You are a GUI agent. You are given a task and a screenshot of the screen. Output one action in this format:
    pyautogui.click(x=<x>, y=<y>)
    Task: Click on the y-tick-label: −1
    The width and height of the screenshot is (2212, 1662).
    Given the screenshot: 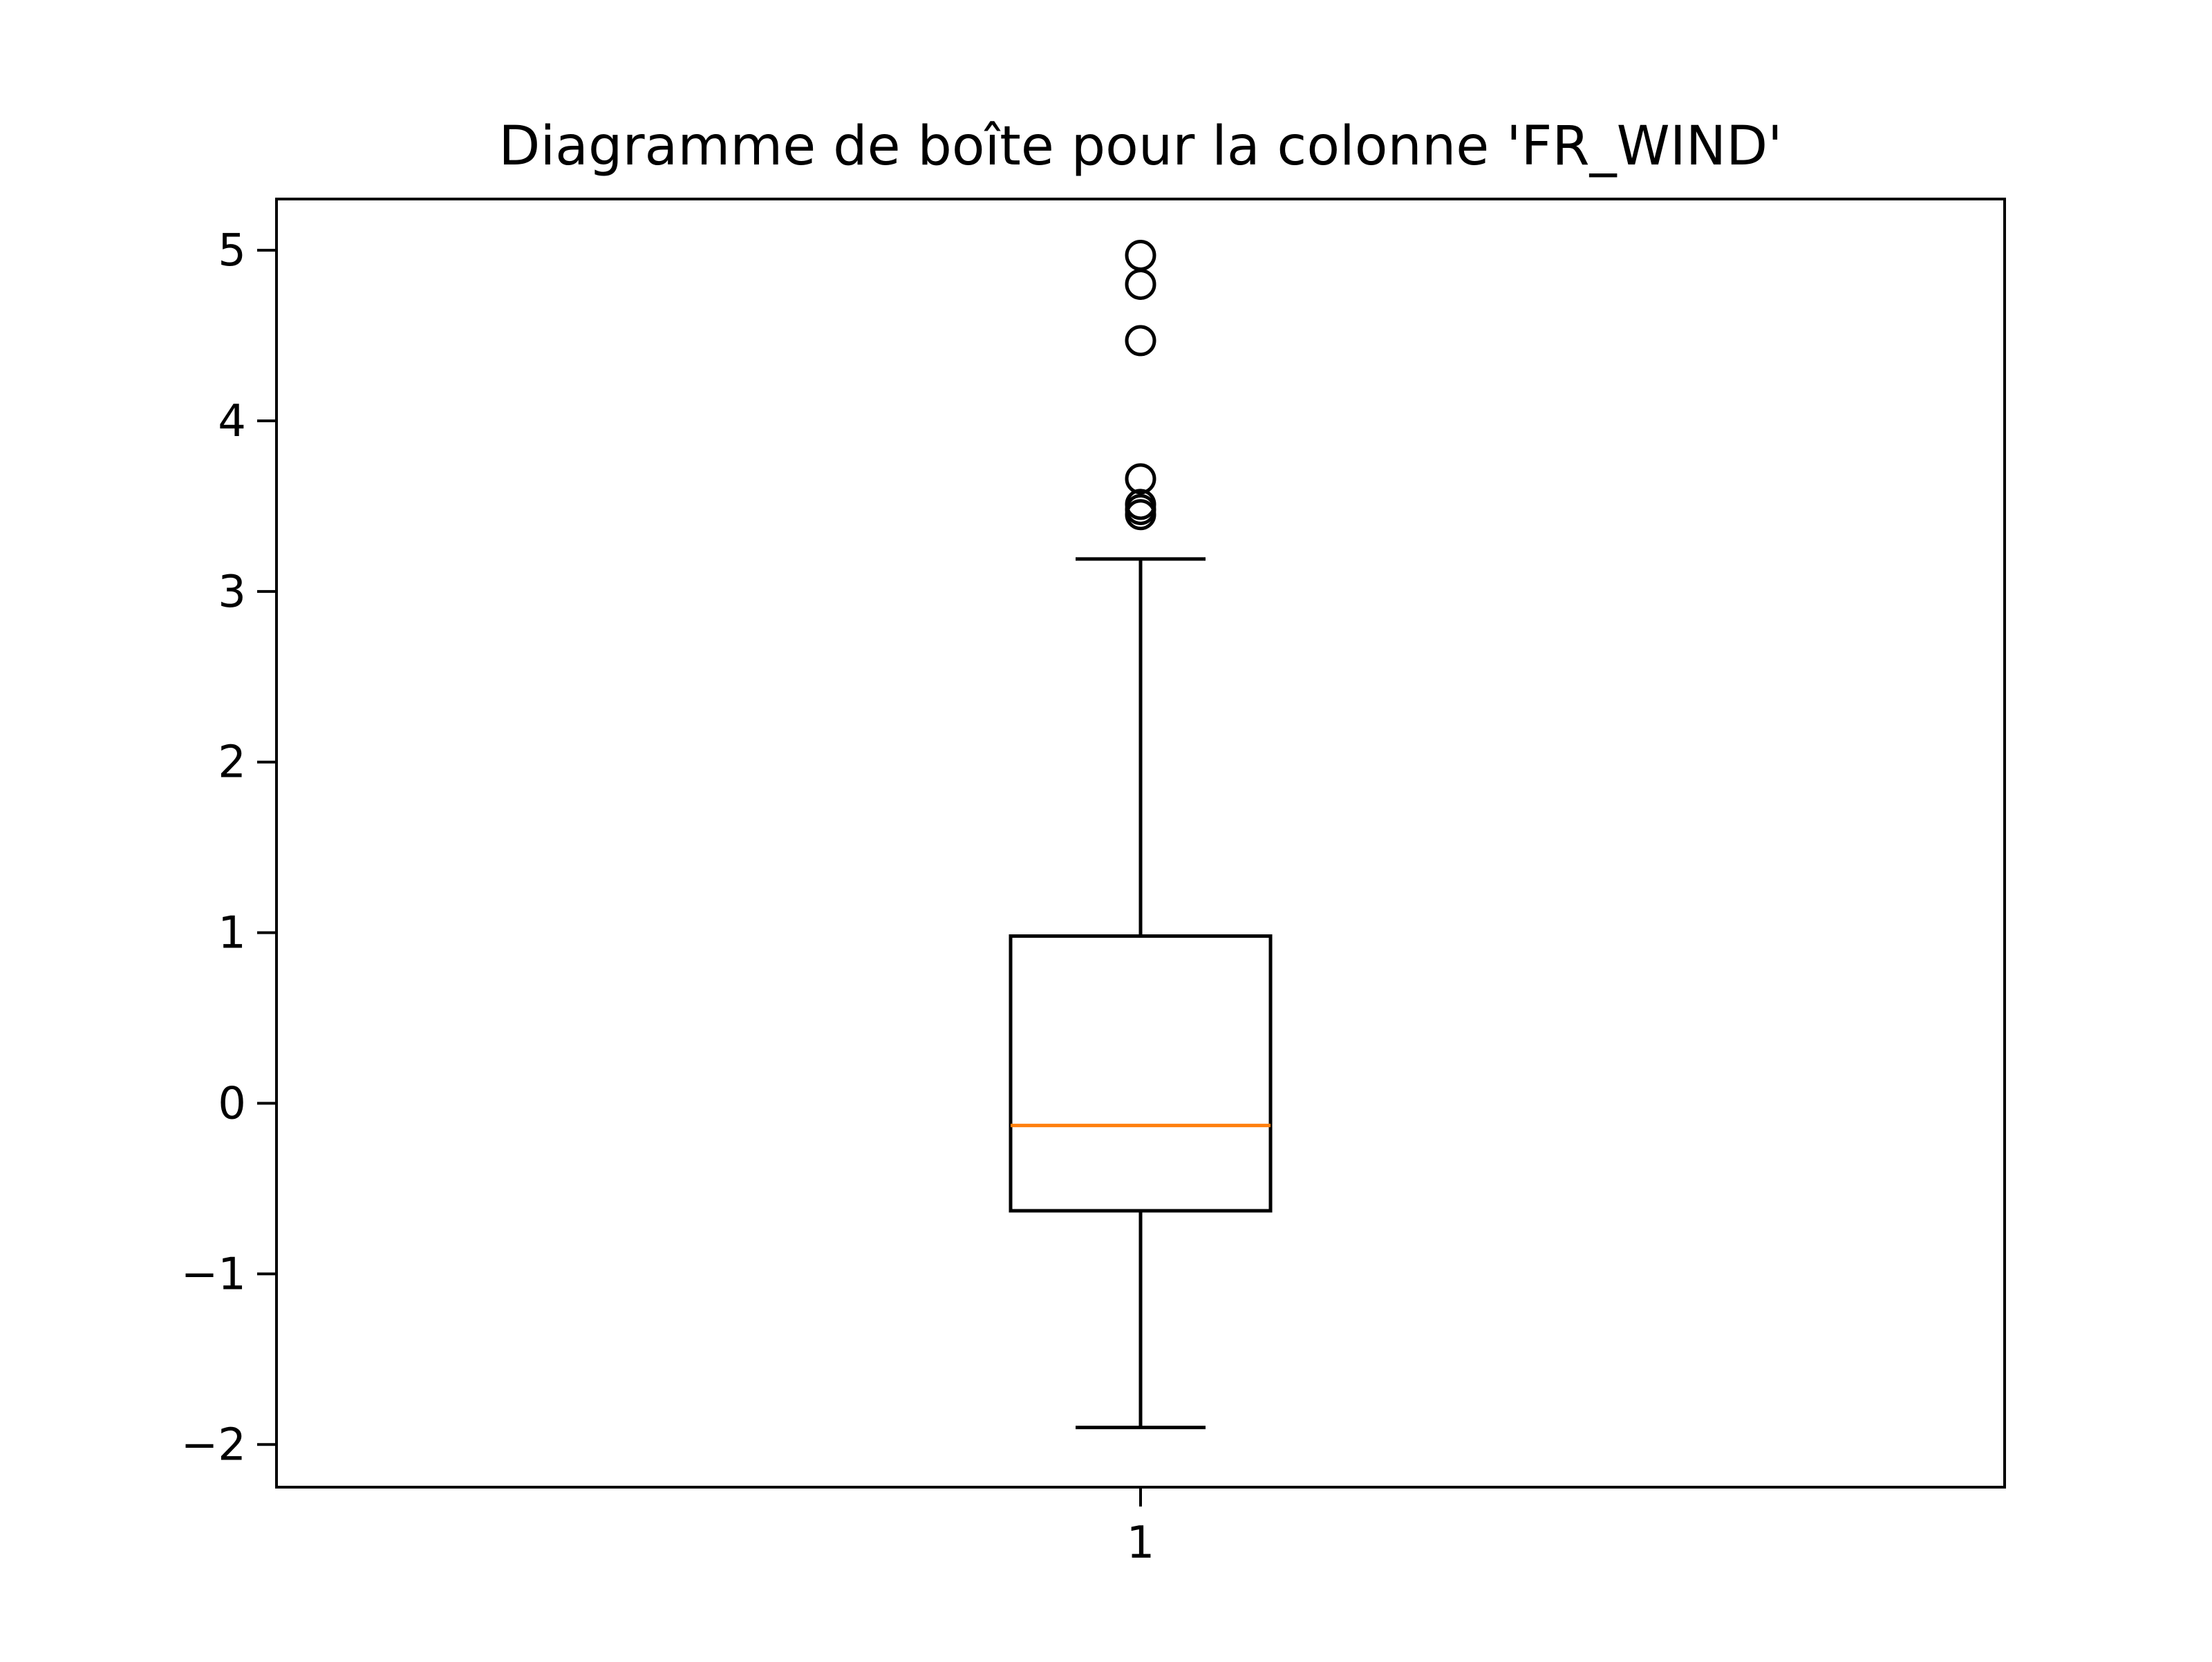 What is the action you would take?
    pyautogui.click(x=214, y=1274)
    